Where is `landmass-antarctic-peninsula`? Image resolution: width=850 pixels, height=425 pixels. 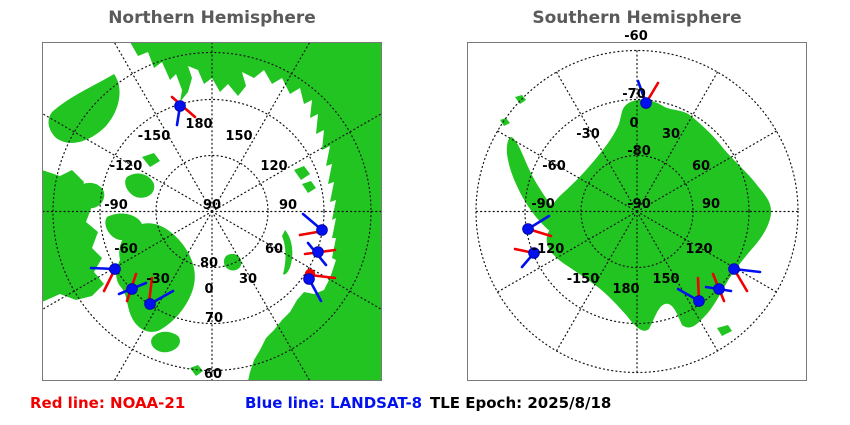
landmass-antarctic-peninsula is located at coordinates (535, 185).